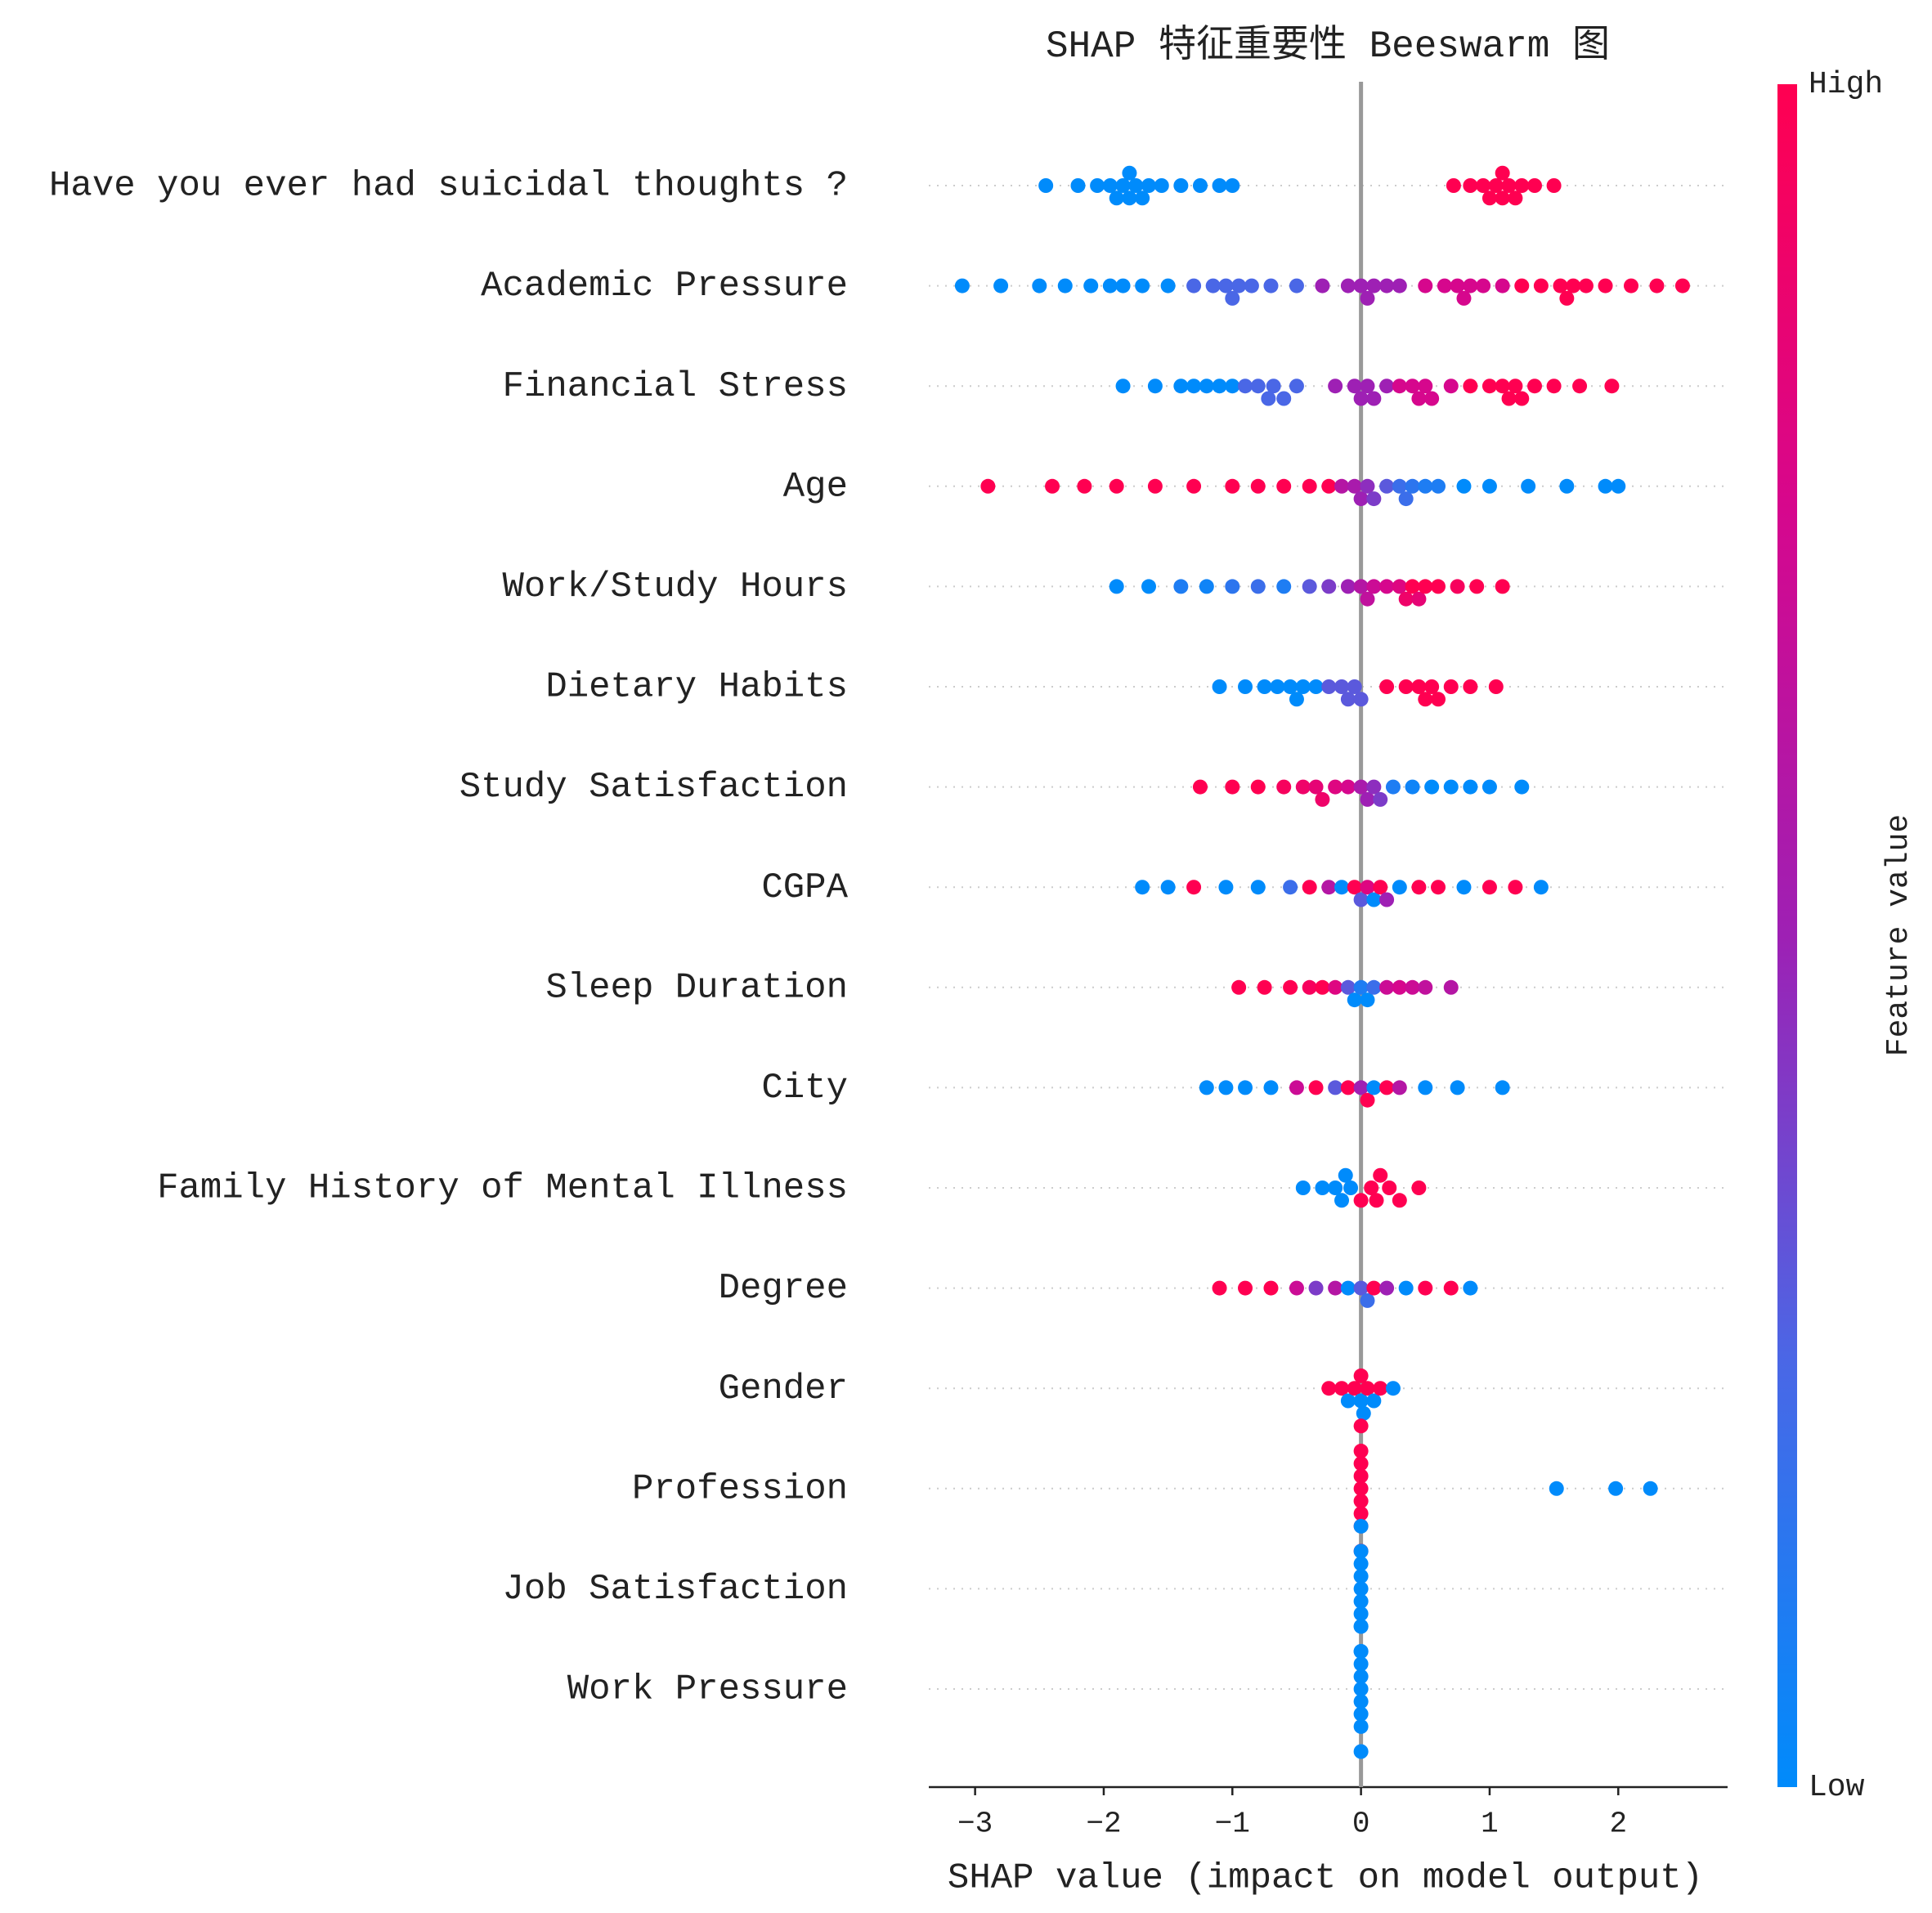  What do you see at coordinates (1361, 1824) in the screenshot?
I see `x-tick-label: 0` at bounding box center [1361, 1824].